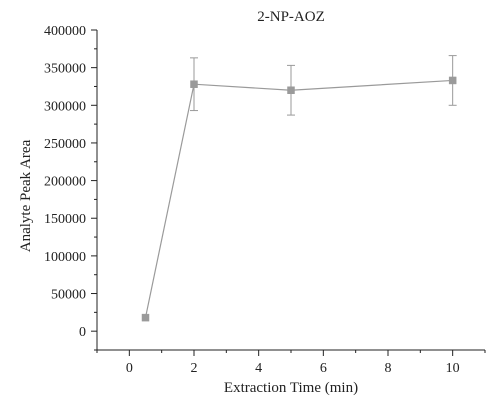 This screenshot has width=500, height=415. Describe the element at coordinates (65, 182) in the screenshot. I see `y-tick-label: 200000` at that location.